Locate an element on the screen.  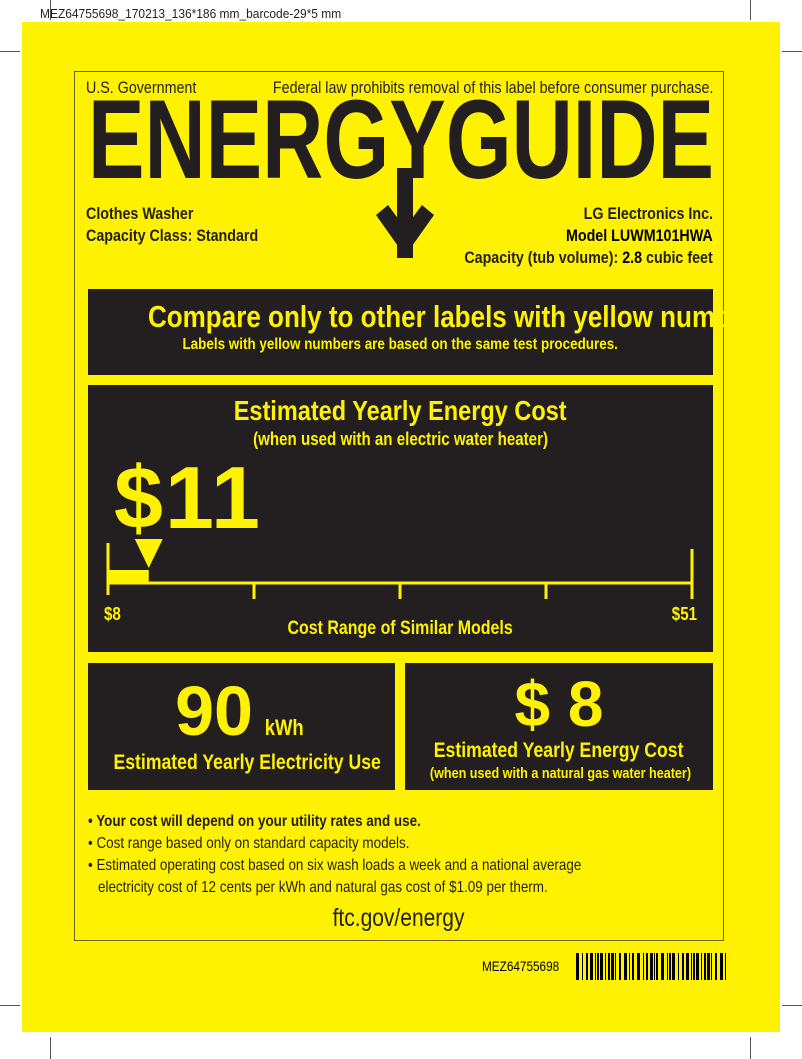
range-max-label: $51 is located at coordinates (684, 614).